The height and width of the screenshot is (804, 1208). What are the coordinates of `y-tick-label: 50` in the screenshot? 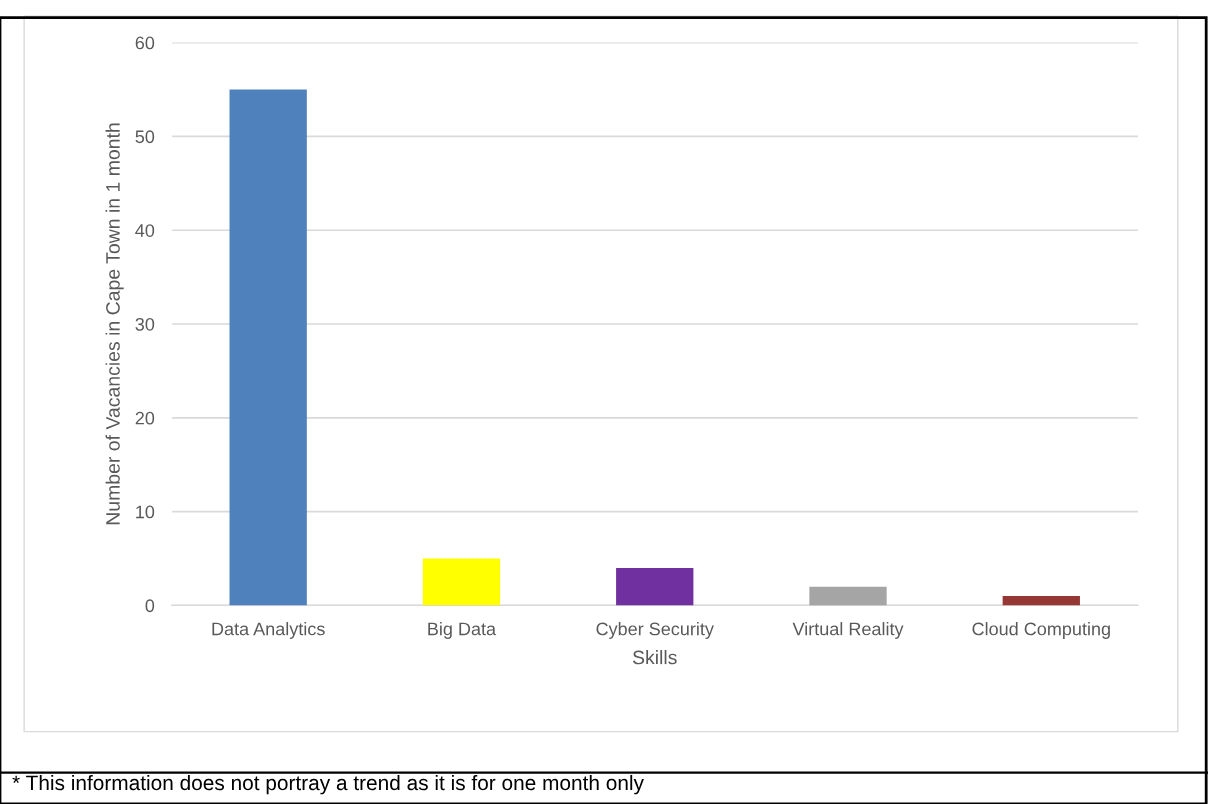 It's located at (145, 137).